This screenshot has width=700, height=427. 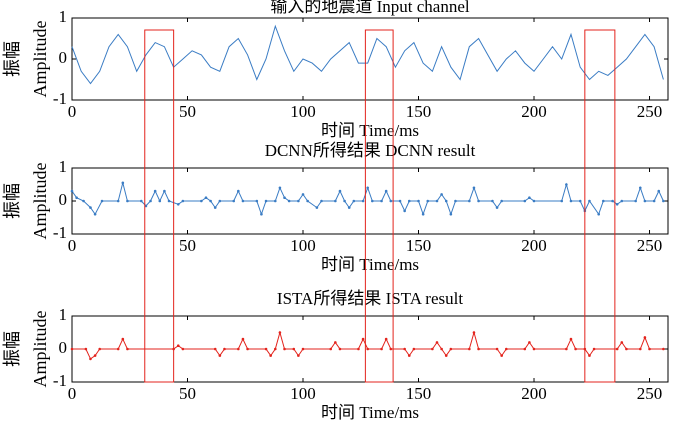 I want to click on y-tick-label: -1, so click(x=60, y=98).